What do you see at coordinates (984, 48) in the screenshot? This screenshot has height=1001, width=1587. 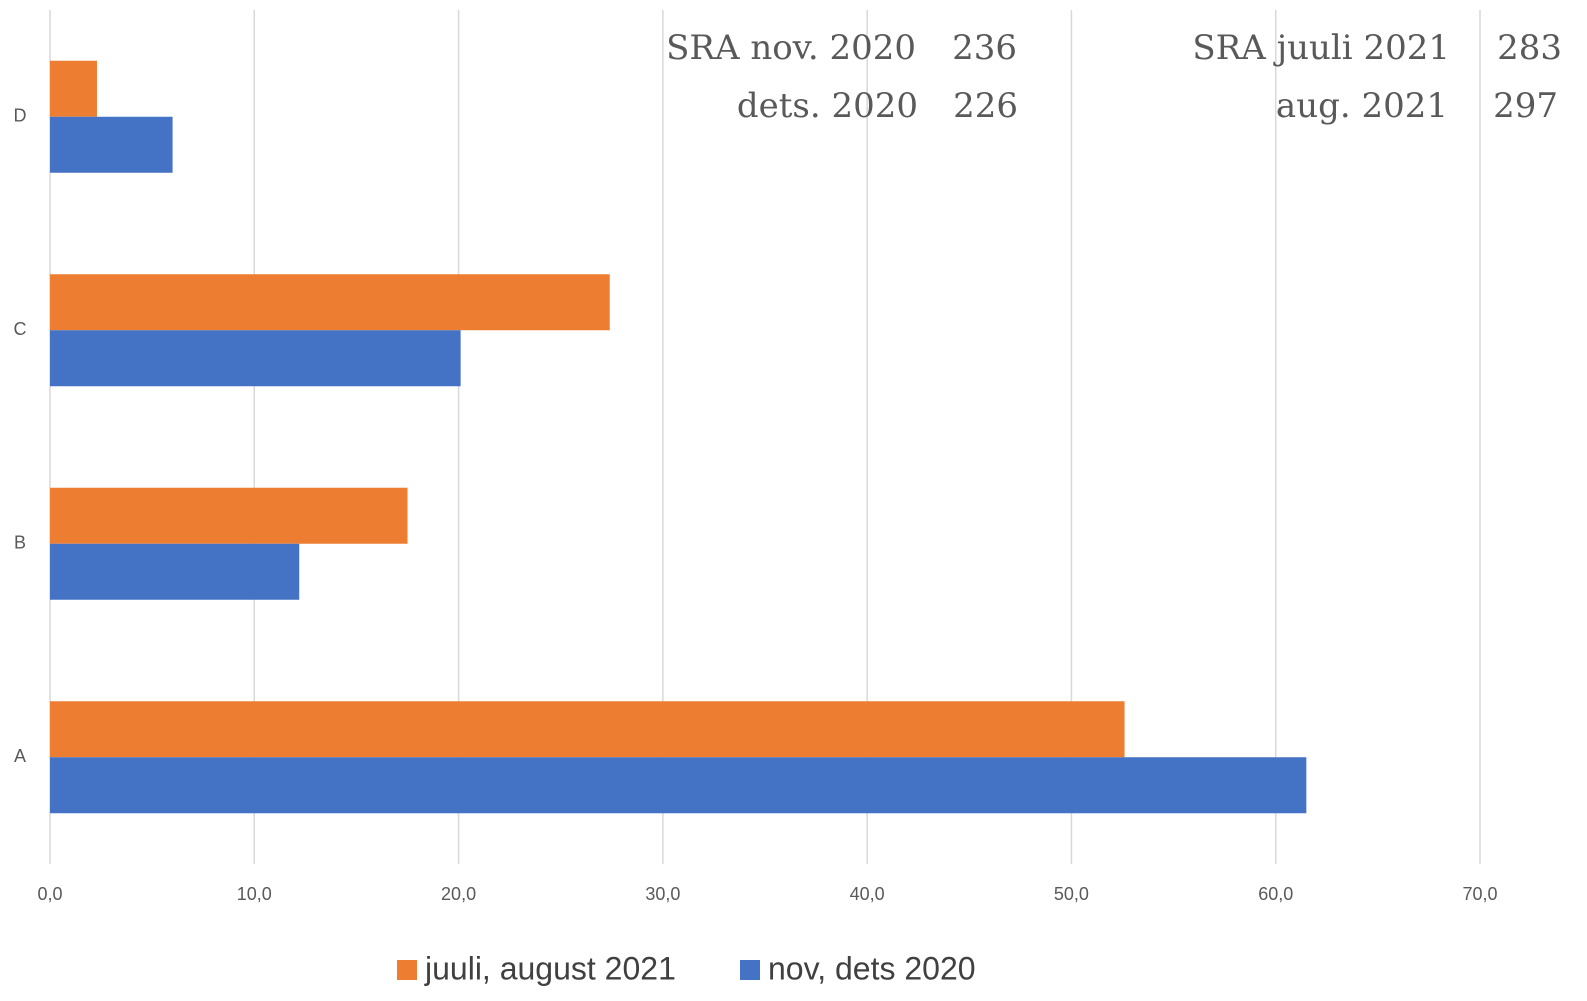 I see `annotation: 236` at bounding box center [984, 48].